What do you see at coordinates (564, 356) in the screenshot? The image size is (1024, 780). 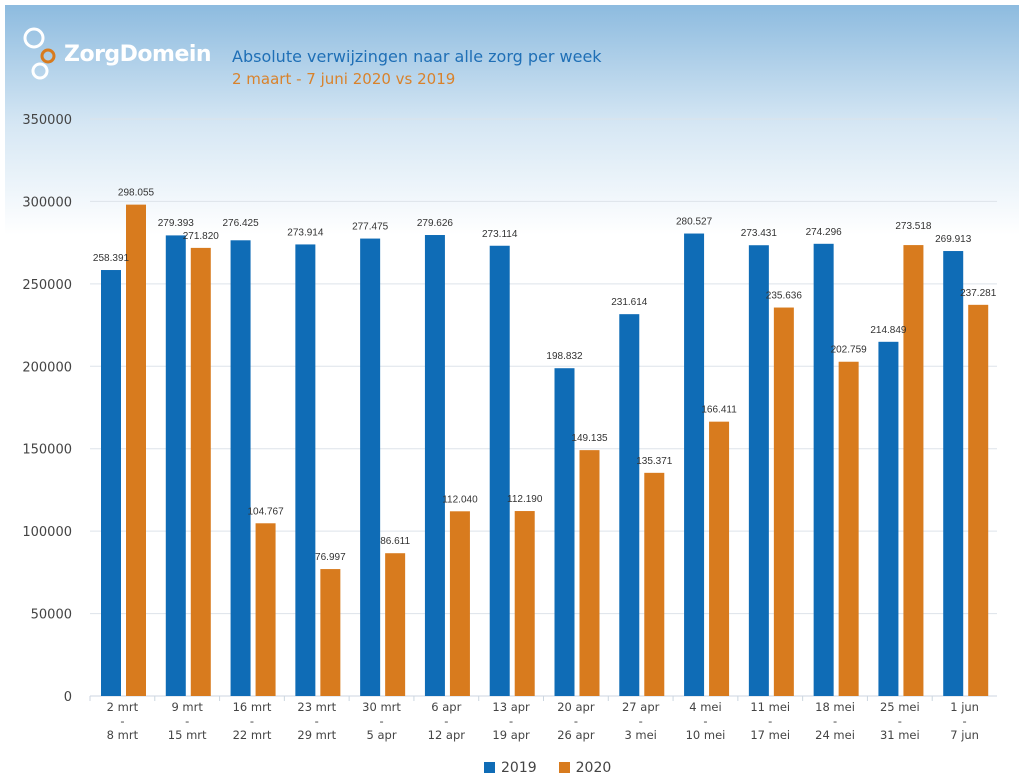 I see `data-label: 198.832` at bounding box center [564, 356].